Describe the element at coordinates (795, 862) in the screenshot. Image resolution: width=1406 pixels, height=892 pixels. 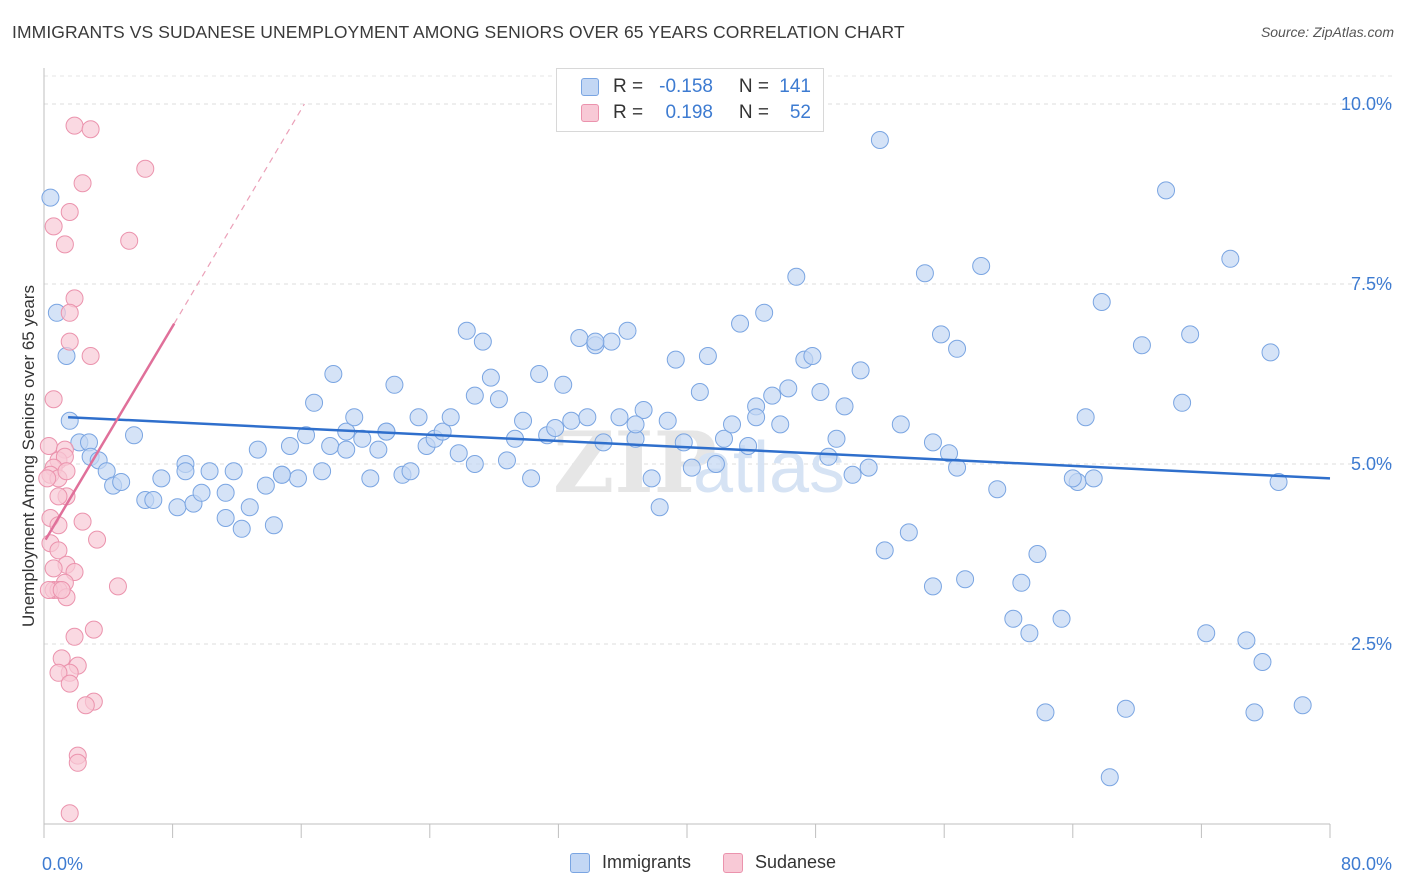
I see `legend-label-sudanese: Sudanese` at that location.